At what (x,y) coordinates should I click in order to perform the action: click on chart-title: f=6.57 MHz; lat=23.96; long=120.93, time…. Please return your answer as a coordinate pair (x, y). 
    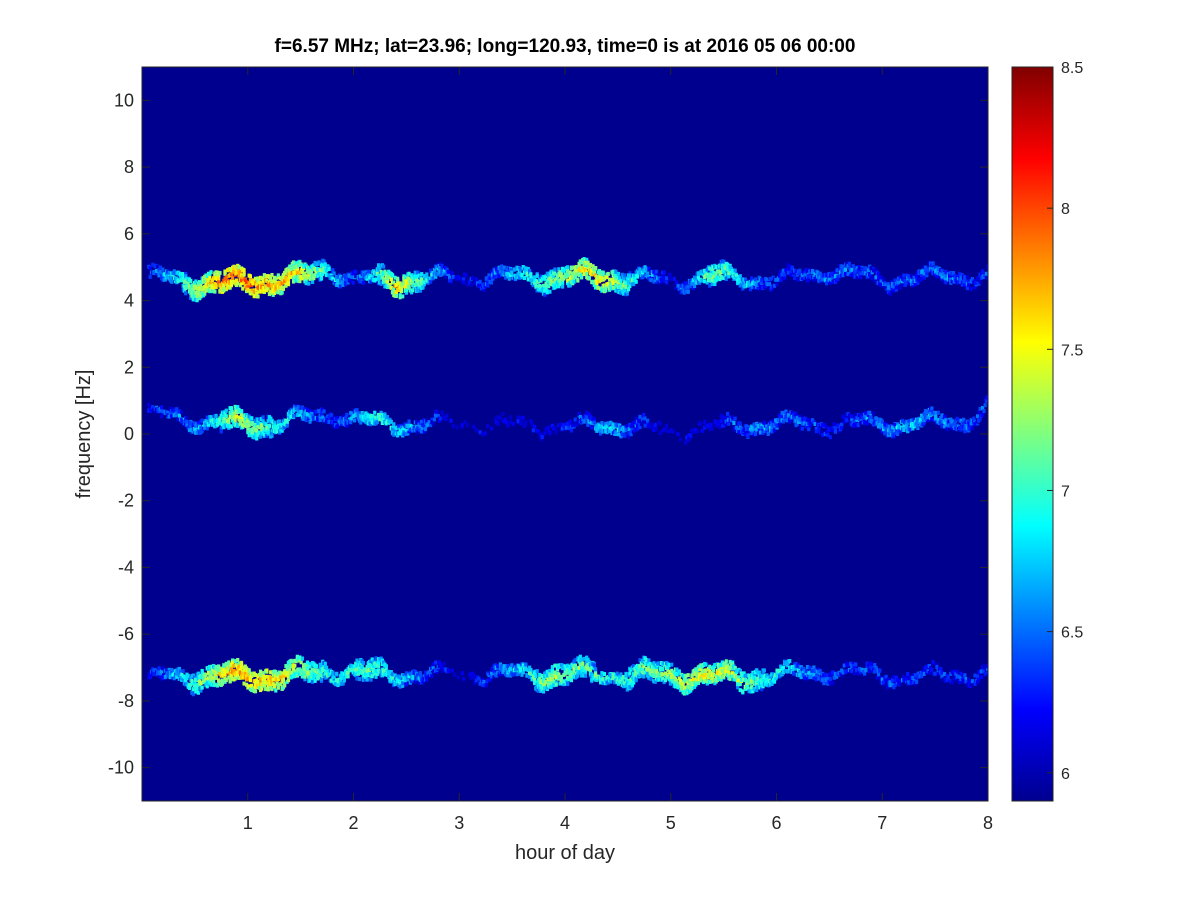
    Looking at the image, I should click on (565, 46).